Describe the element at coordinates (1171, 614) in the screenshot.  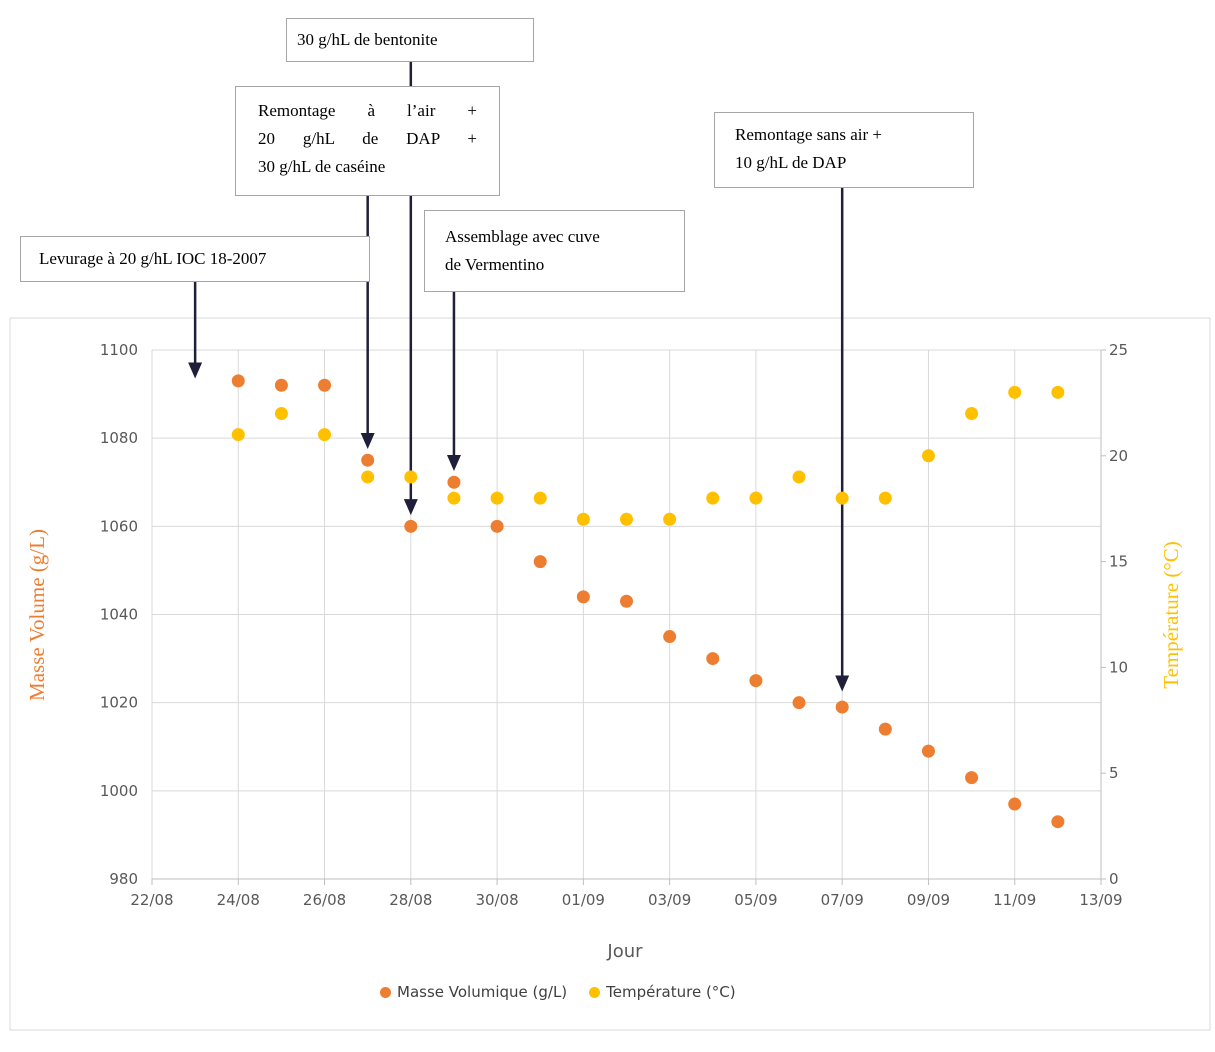
I see `y2-axis-title: Température (°C)` at that location.